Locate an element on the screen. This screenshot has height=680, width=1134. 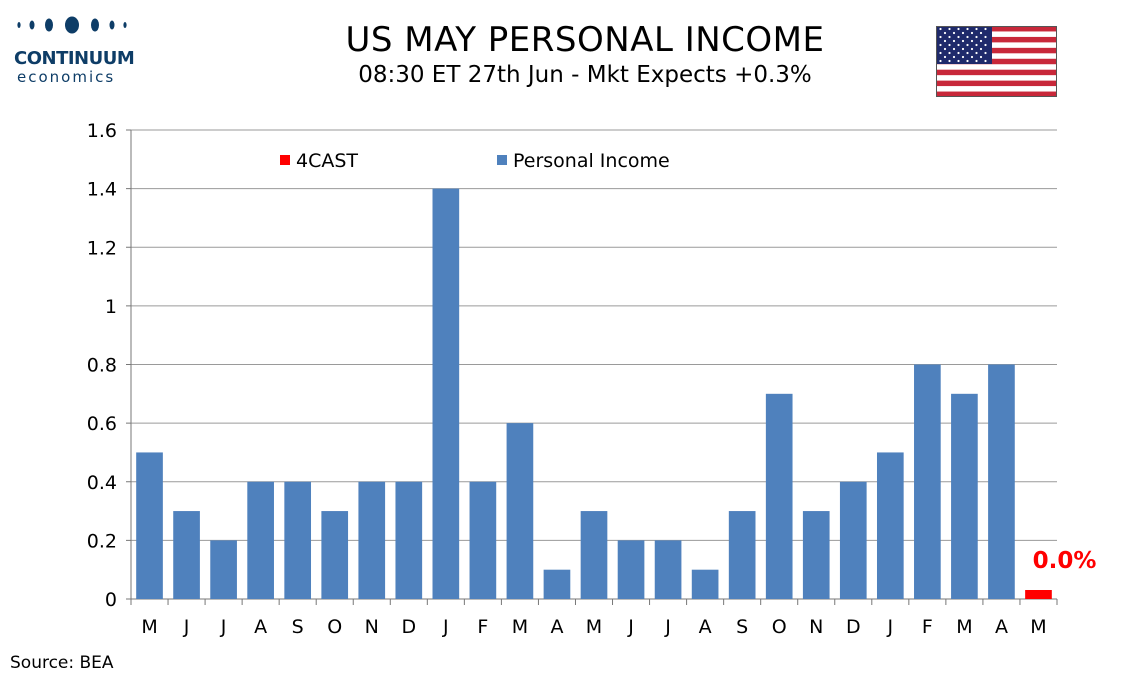
source-note: Source: BEA is located at coordinates (62, 663).